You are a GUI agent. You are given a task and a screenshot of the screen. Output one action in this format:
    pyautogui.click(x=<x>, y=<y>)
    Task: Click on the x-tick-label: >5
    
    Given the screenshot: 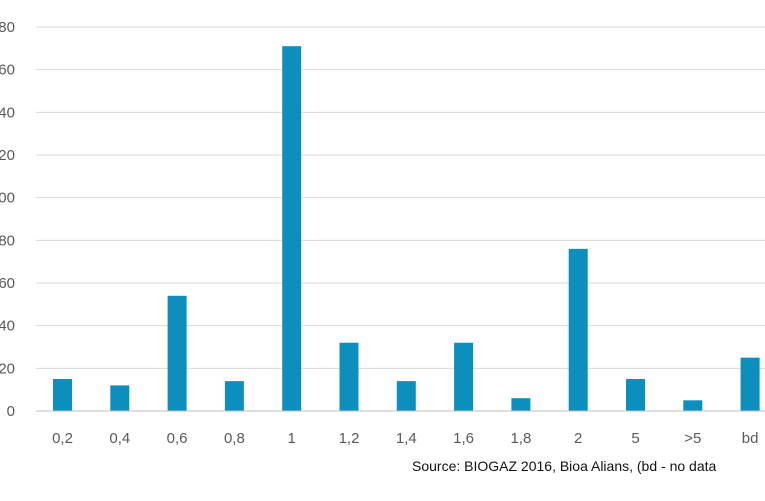 What is the action you would take?
    pyautogui.click(x=692, y=438)
    